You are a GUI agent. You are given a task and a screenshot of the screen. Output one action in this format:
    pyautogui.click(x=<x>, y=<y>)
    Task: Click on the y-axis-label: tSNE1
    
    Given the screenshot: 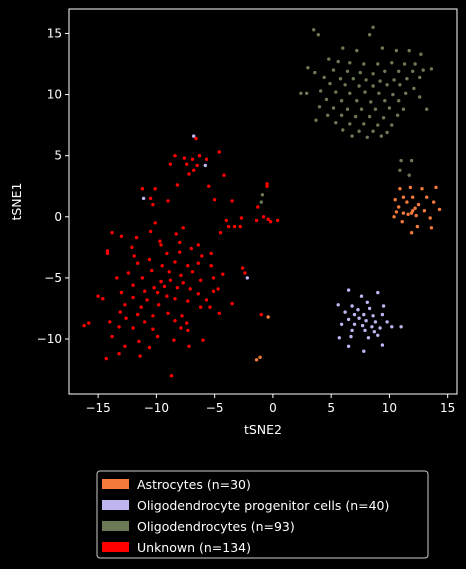 What is the action you would take?
    pyautogui.click(x=16, y=201)
    